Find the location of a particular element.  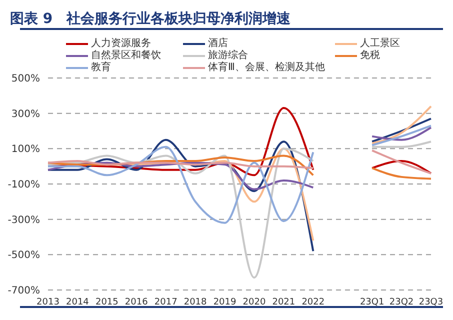

x-tick-label: 2015 is located at coordinates (106, 302).